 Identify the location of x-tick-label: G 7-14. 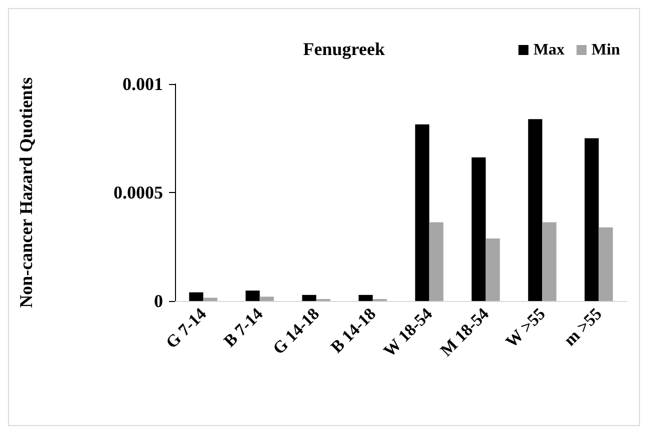
(186, 328).